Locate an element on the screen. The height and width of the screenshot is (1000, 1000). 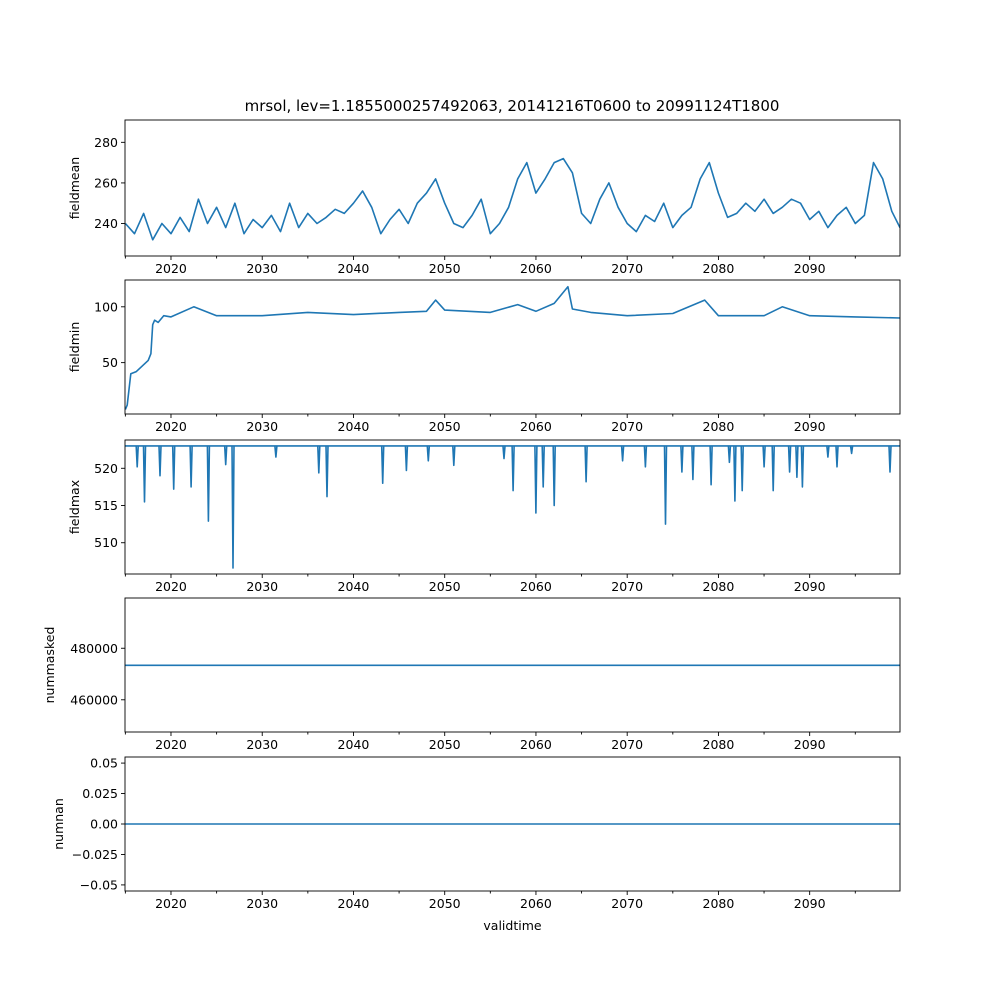
y-axis-label: fieldmin is located at coordinates (74, 347).